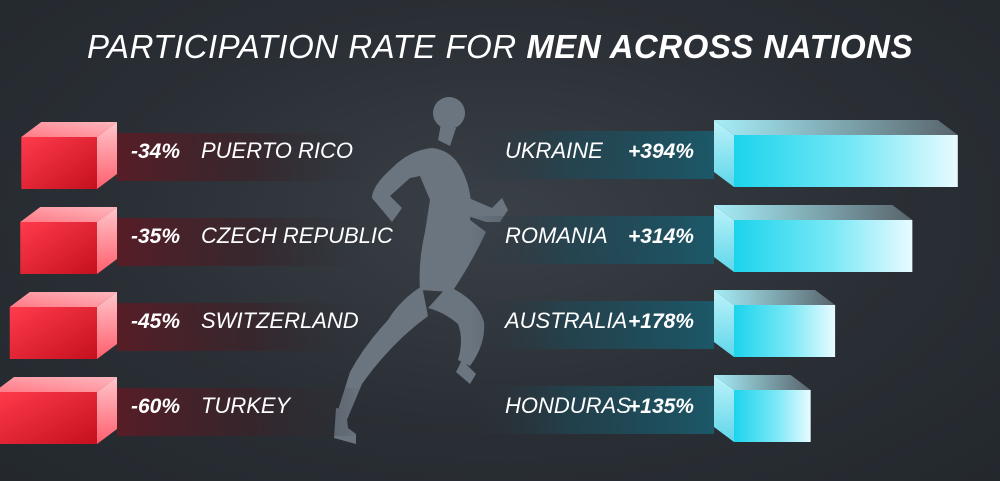 The image size is (1000, 481). Describe the element at coordinates (661, 151) in the screenshot. I see `positive-value-label: +394%` at that location.